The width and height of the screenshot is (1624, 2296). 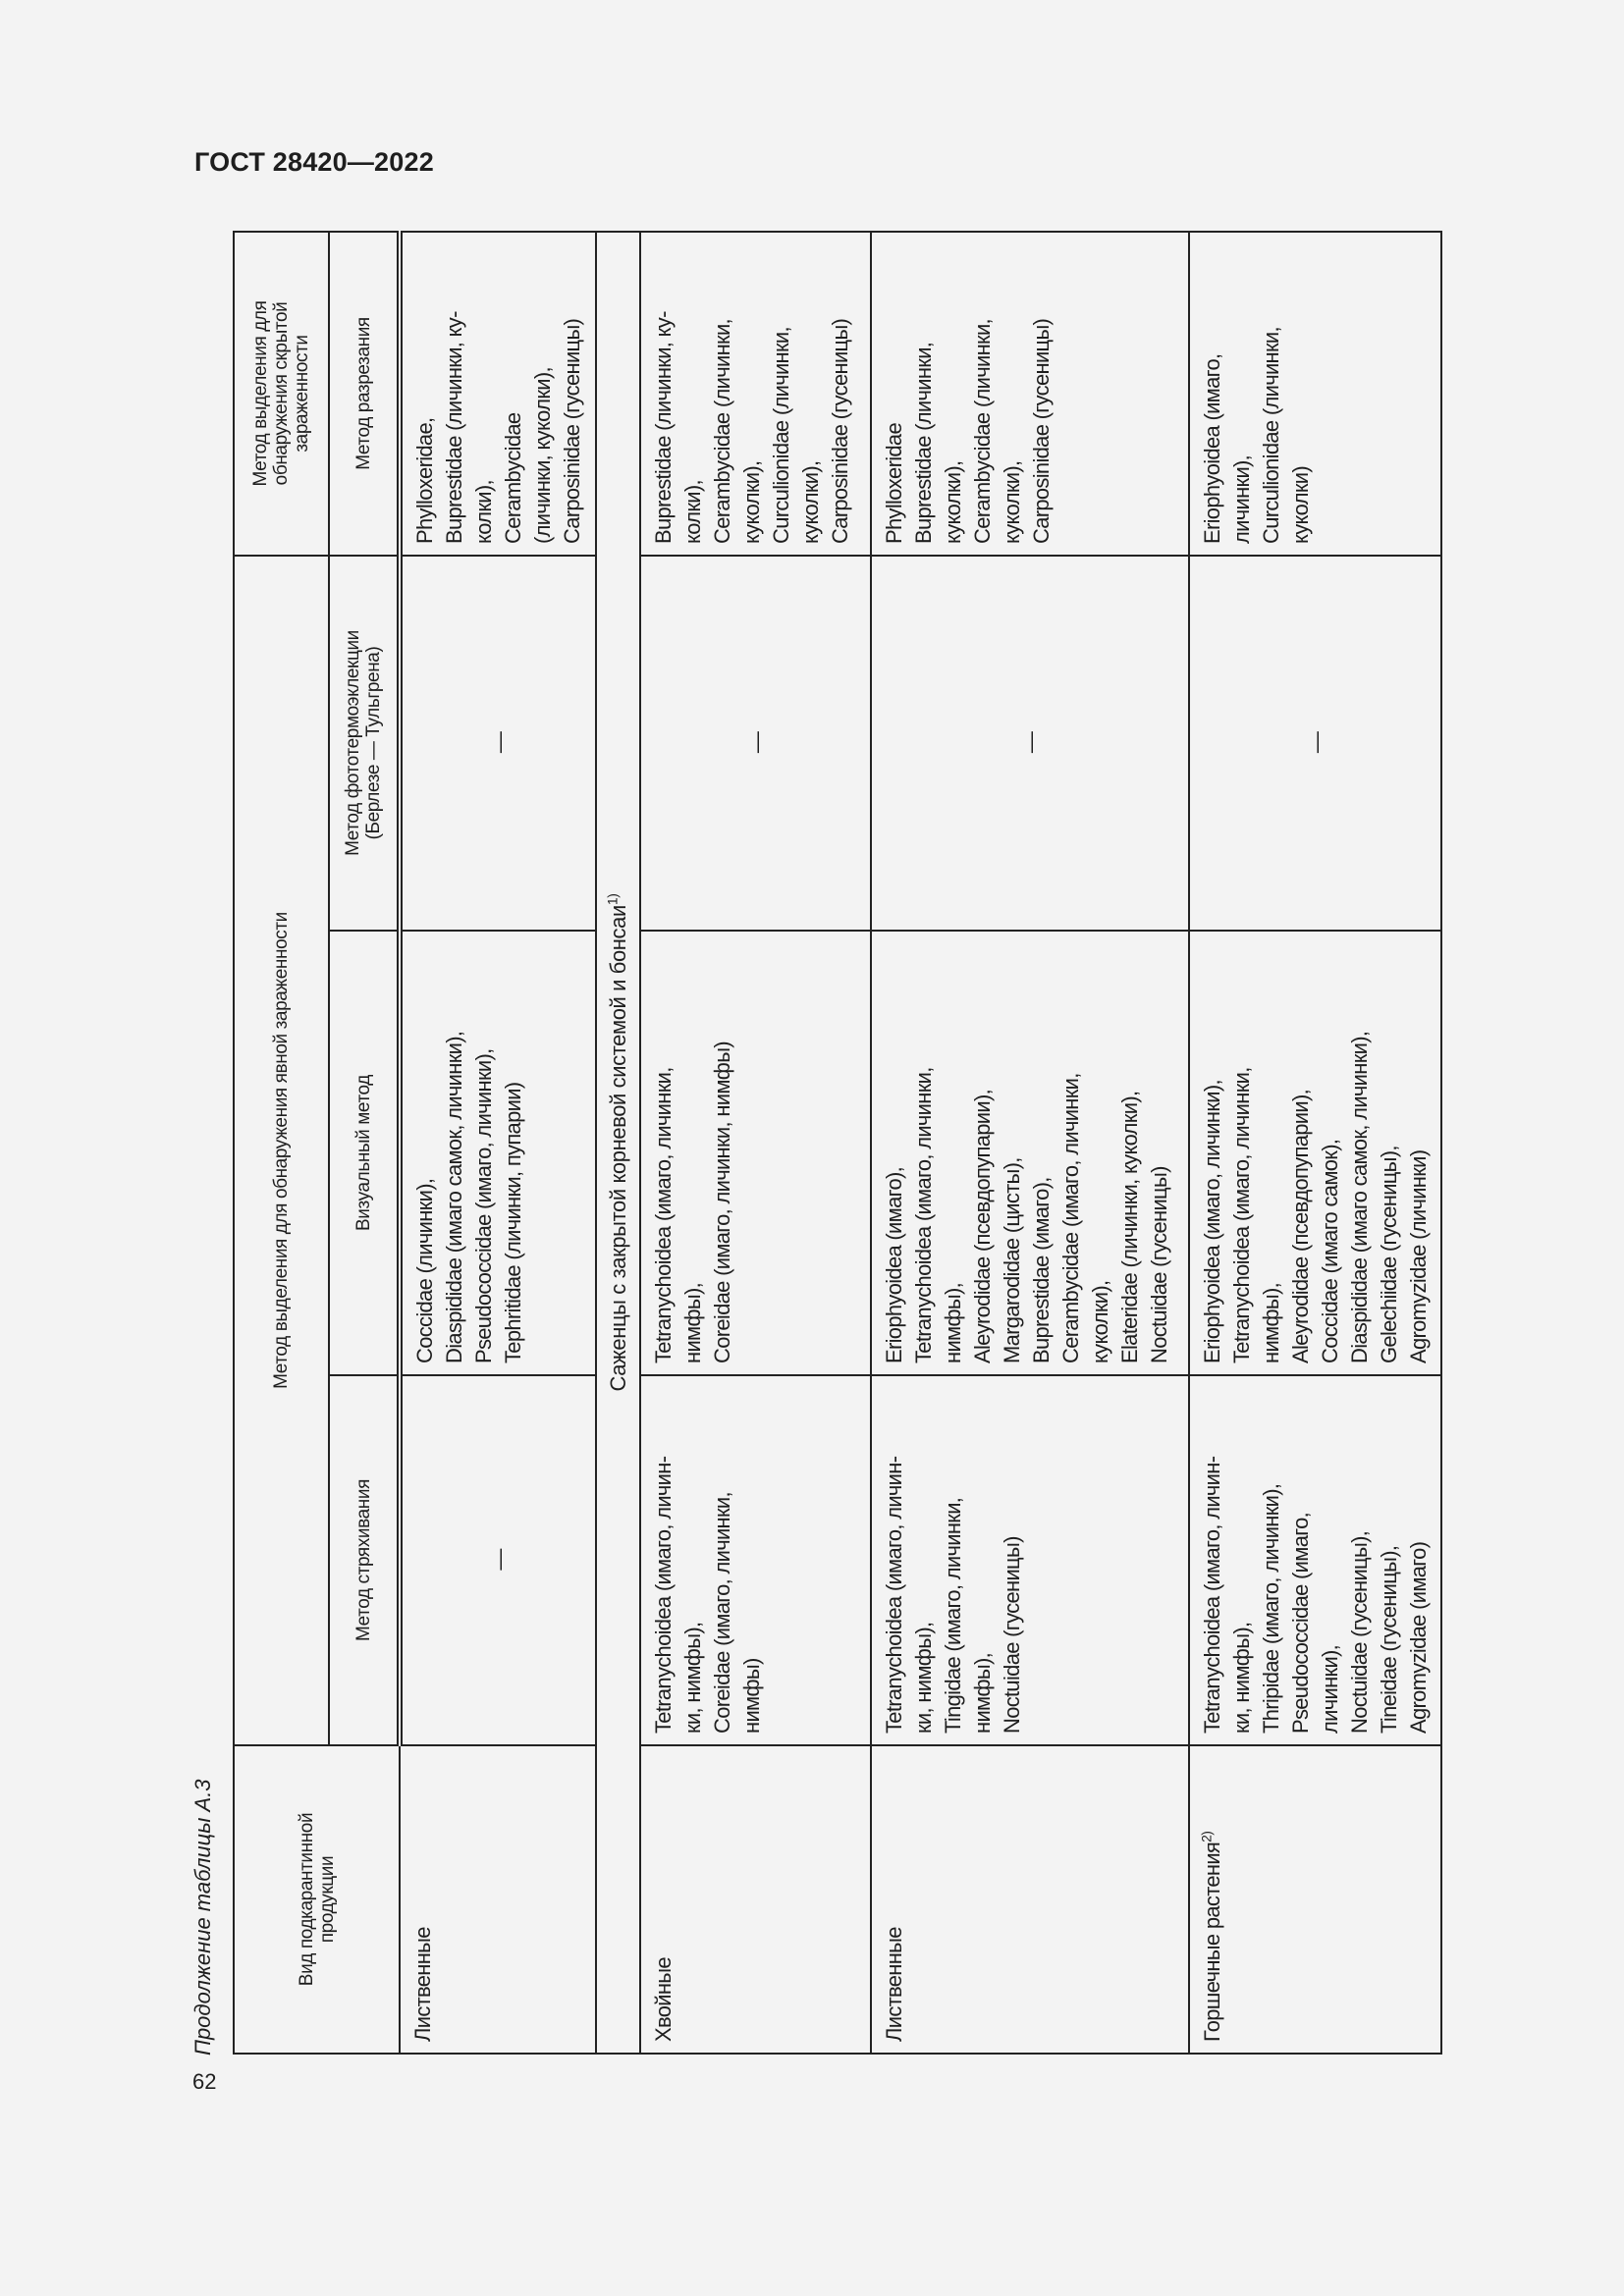 What do you see at coordinates (364, 1560) in the screenshot?
I see `header-shaking: Метод стряхивания` at bounding box center [364, 1560].